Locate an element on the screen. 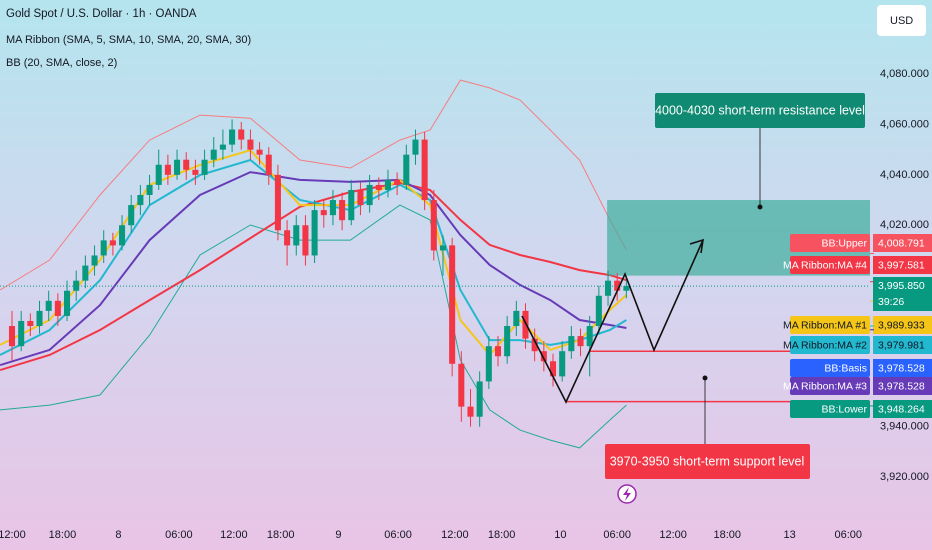 The height and width of the screenshot is (550, 932). price-label-name: MA Ribbon:MA #3 is located at coordinates (825, 386).